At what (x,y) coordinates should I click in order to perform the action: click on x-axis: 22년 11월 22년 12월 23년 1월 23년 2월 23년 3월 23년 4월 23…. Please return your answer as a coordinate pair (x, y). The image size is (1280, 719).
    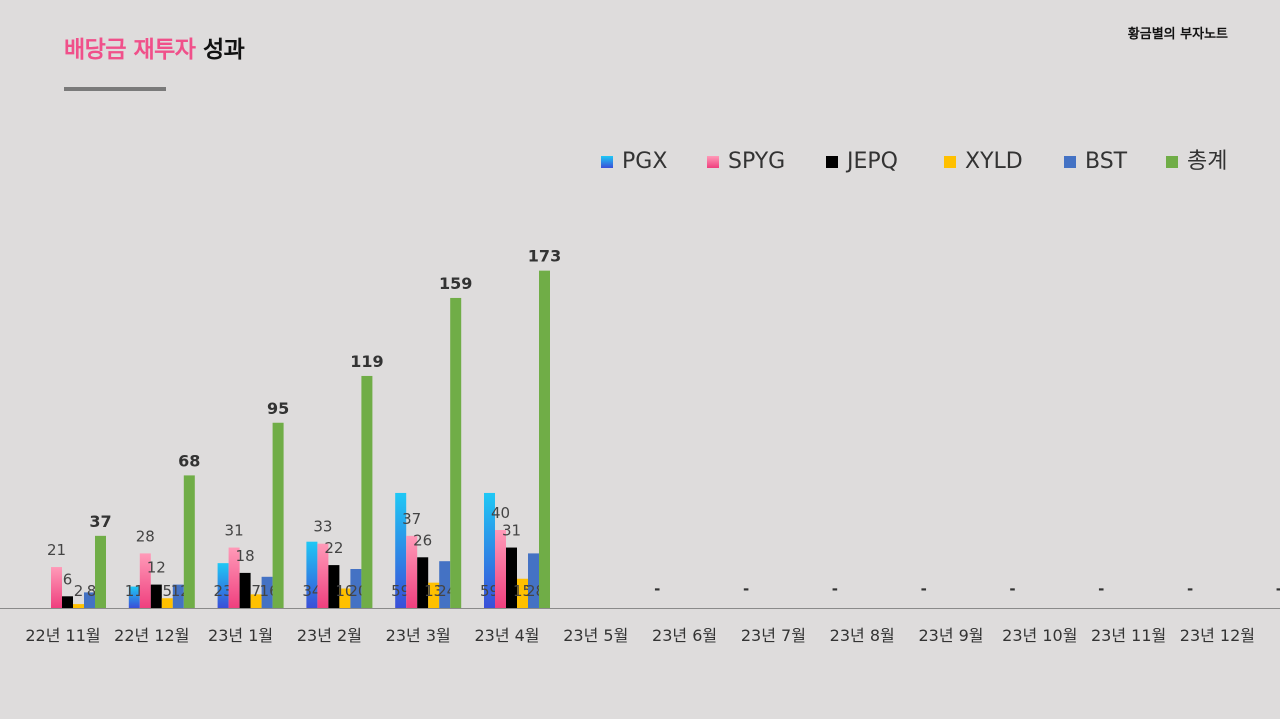
    Looking at the image, I should click on (640, 626).